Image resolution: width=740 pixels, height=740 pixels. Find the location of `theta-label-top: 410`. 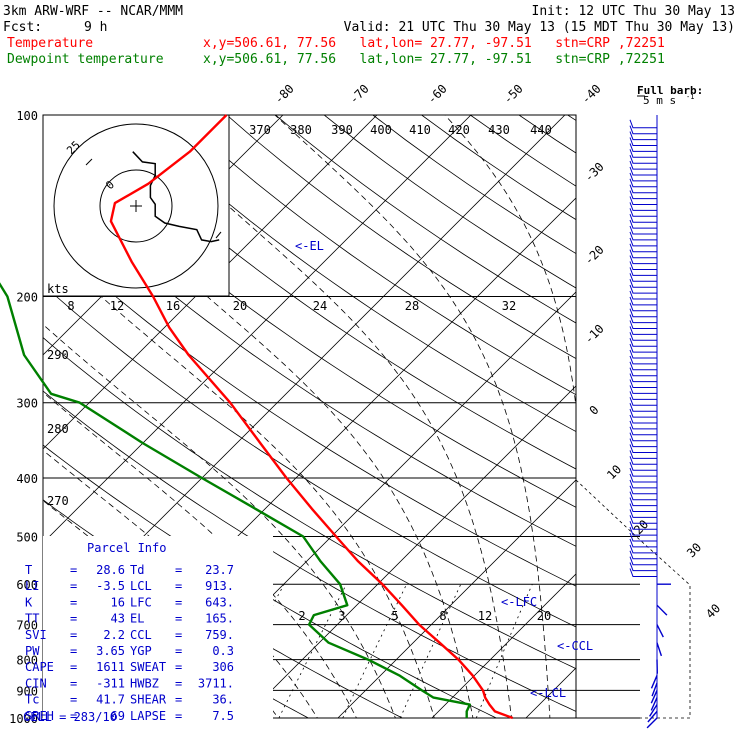

theta-label-top: 410 is located at coordinates (420, 130).